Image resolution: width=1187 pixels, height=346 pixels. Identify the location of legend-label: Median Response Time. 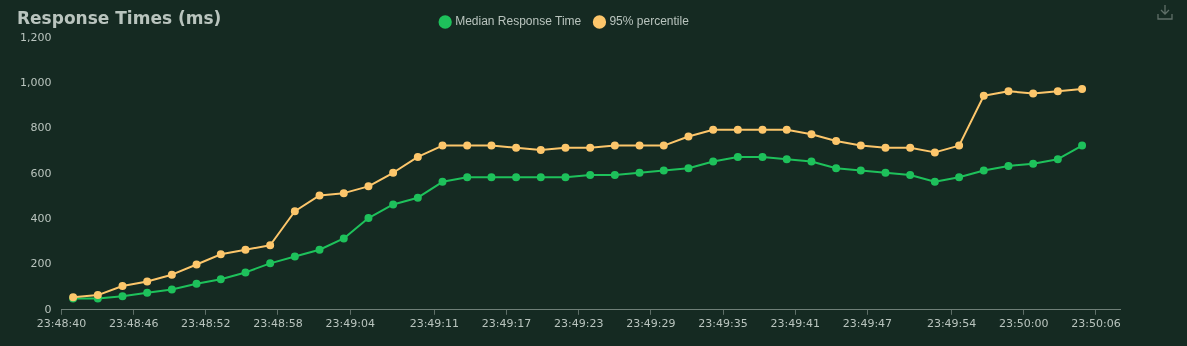
(518, 21).